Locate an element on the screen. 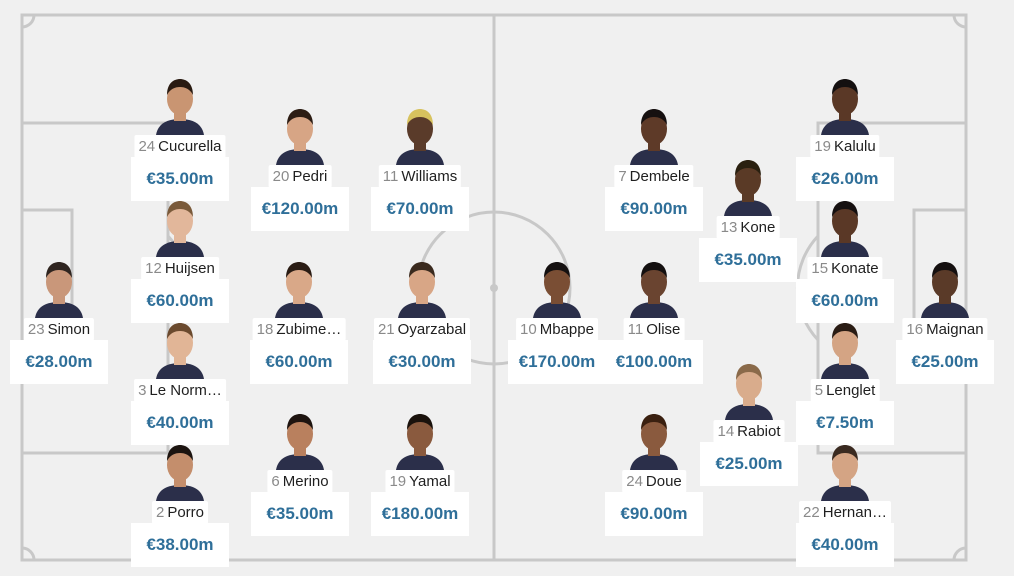 The width and height of the screenshot is (1014, 576). shirt-number: 23 is located at coordinates (36, 329).